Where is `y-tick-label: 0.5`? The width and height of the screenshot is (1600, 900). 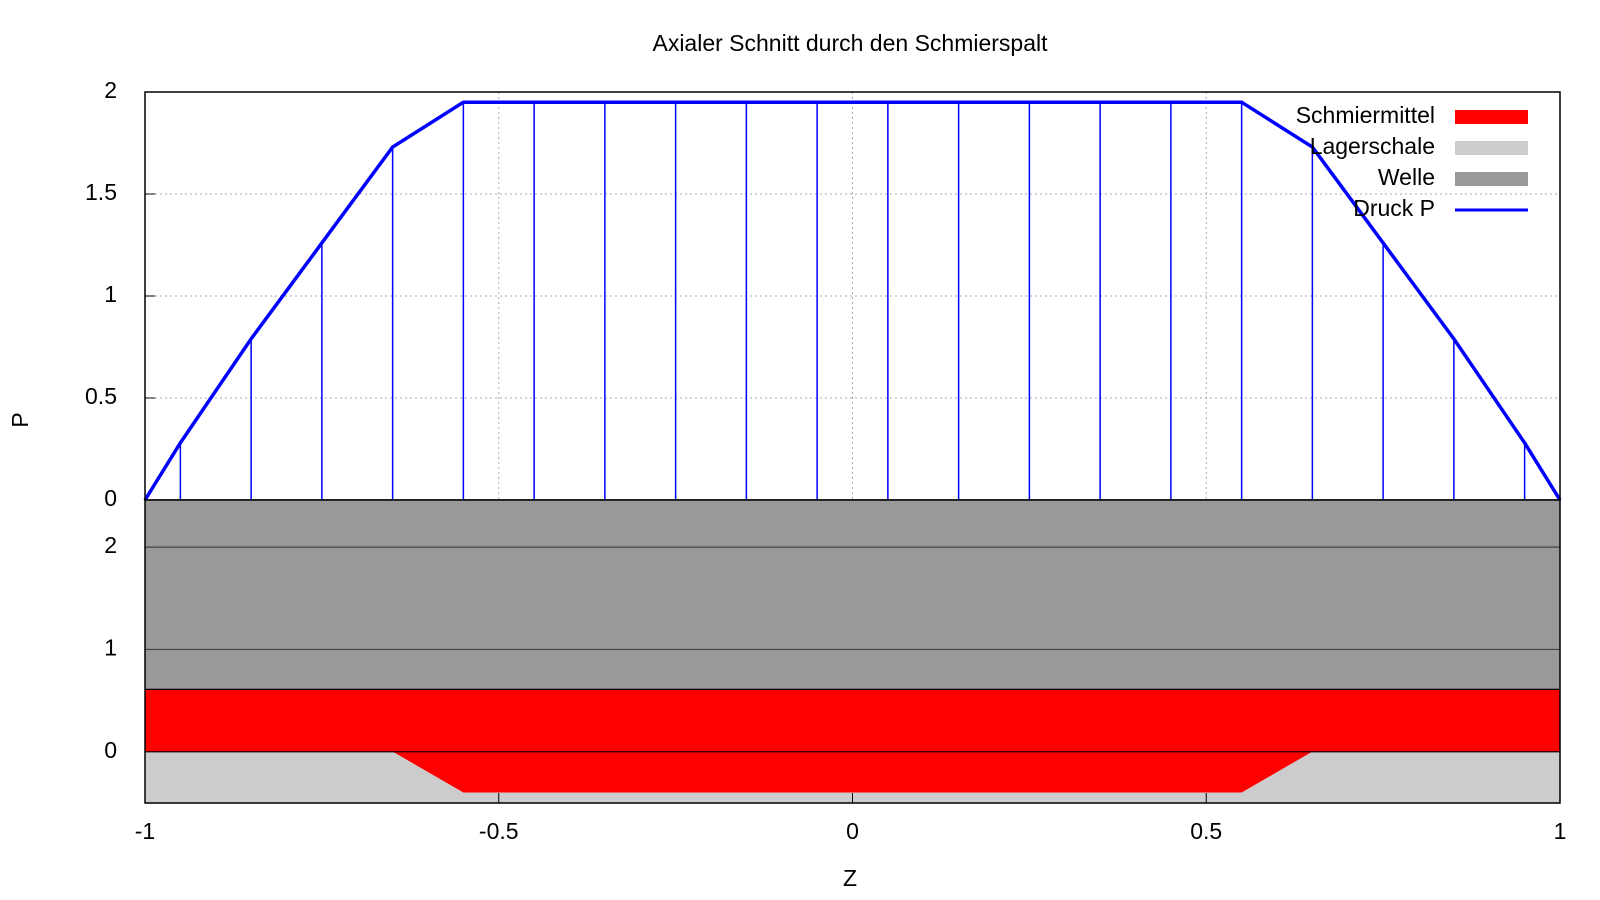
y-tick-label: 0.5 is located at coordinates (101, 396).